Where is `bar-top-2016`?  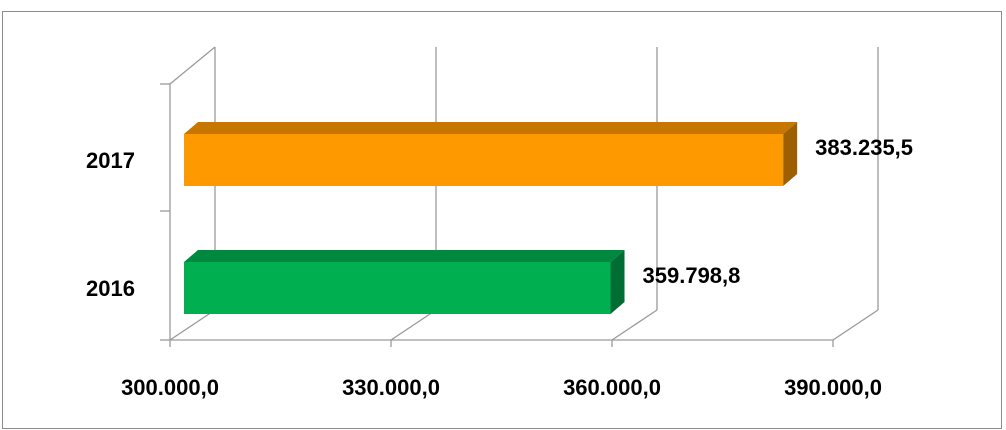 bar-top-2016 is located at coordinates (404, 256).